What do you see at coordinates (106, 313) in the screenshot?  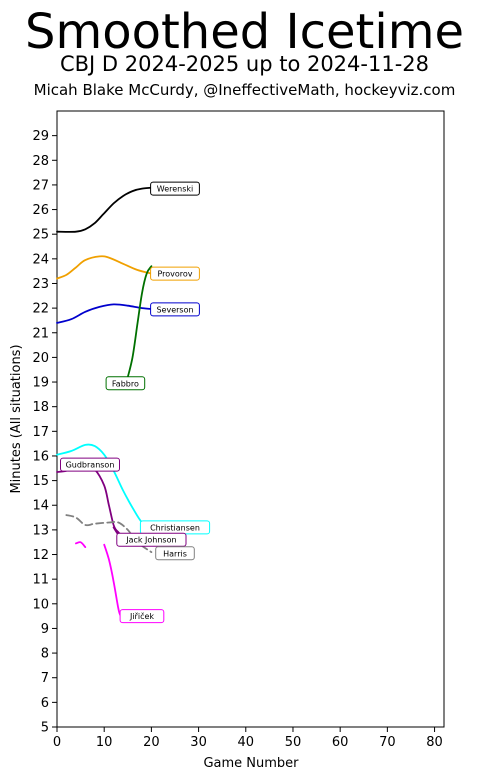 I see `series-line-severson` at bounding box center [106, 313].